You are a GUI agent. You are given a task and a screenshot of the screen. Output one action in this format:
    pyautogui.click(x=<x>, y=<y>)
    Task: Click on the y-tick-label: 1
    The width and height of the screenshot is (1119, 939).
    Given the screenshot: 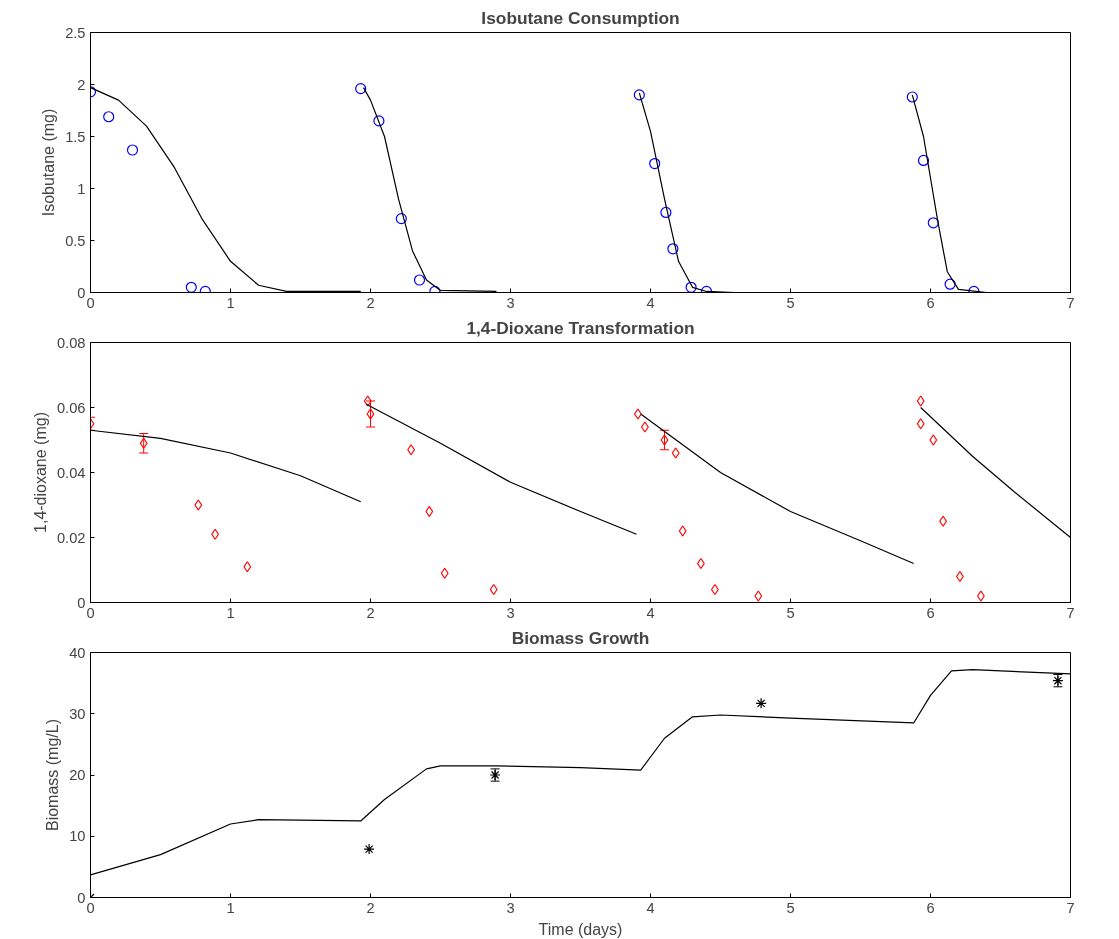 What is the action you would take?
    pyautogui.click(x=81, y=188)
    